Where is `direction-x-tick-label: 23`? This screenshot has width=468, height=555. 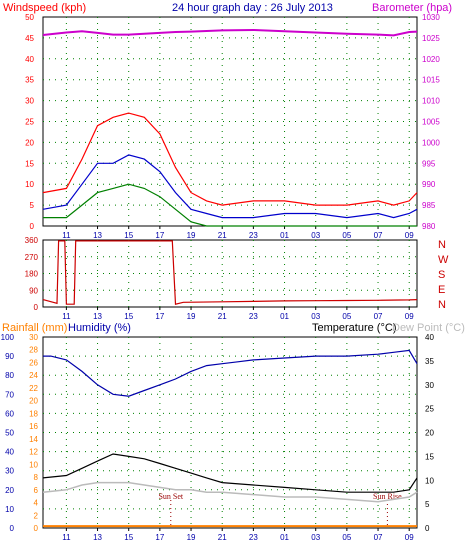 direction-x-tick-label: 23 is located at coordinates (253, 316).